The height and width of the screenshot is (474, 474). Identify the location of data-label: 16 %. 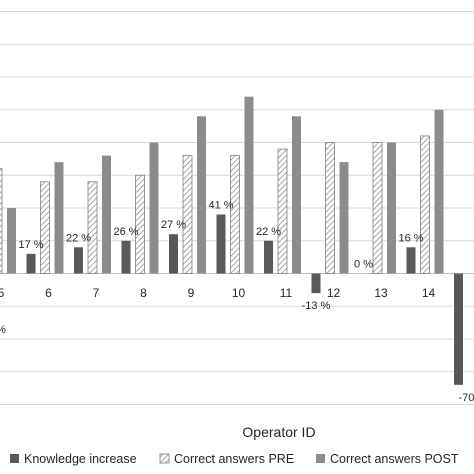
(410, 238).